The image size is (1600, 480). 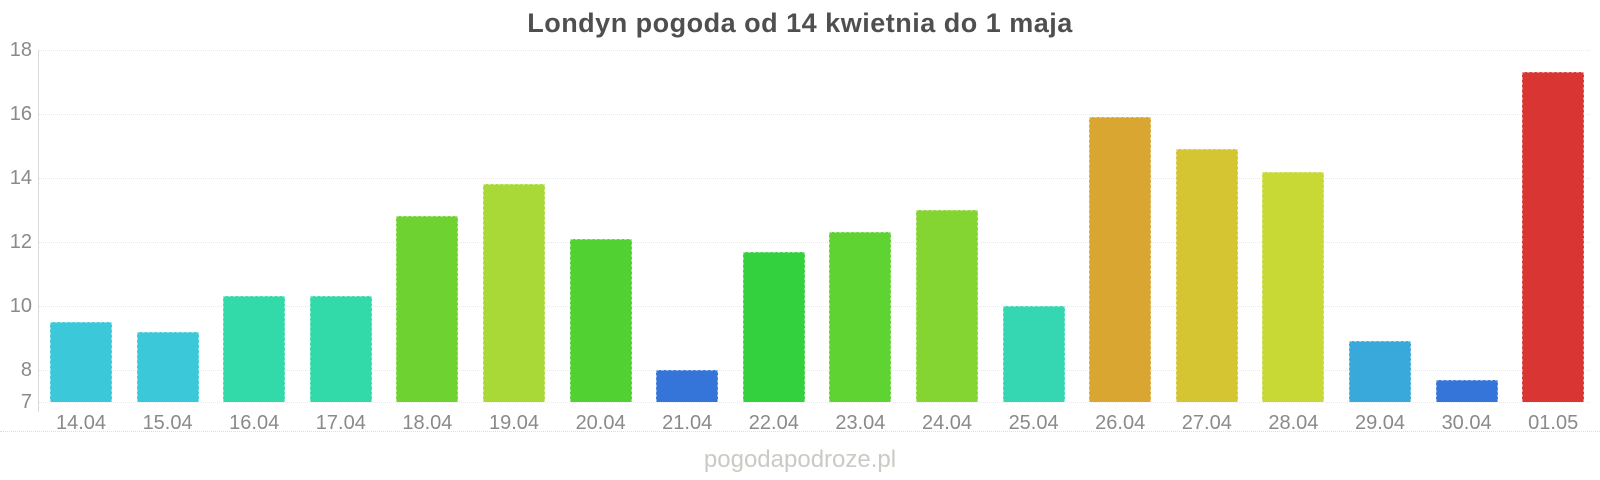 I want to click on x-tick-label-15.04: 15.04, so click(x=167, y=423).